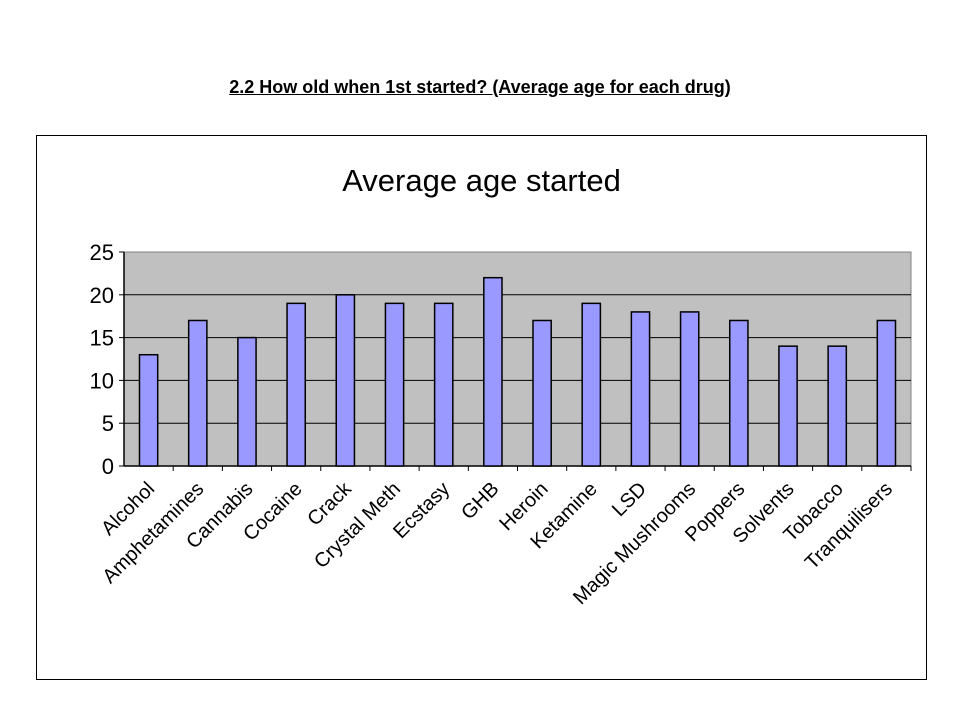 The width and height of the screenshot is (960, 720). Describe the element at coordinates (640, 389) in the screenshot. I see `bar-lsd` at that location.